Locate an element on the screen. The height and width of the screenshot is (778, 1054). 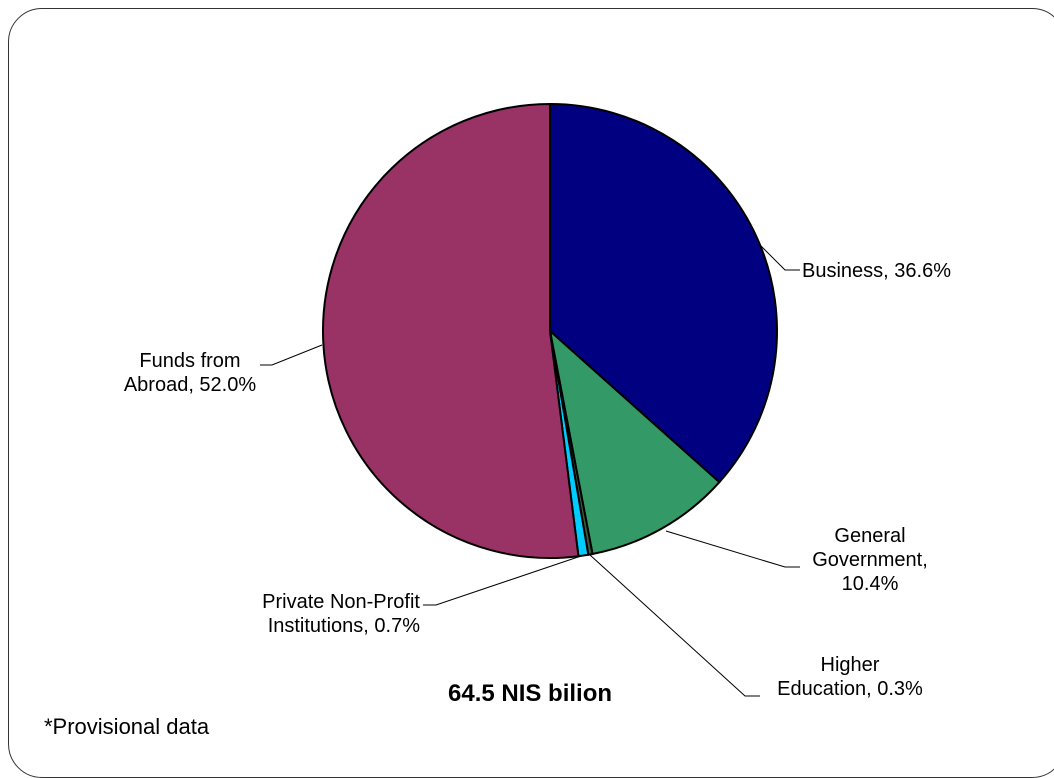
pie-slice-general-government is located at coordinates (634, 442).